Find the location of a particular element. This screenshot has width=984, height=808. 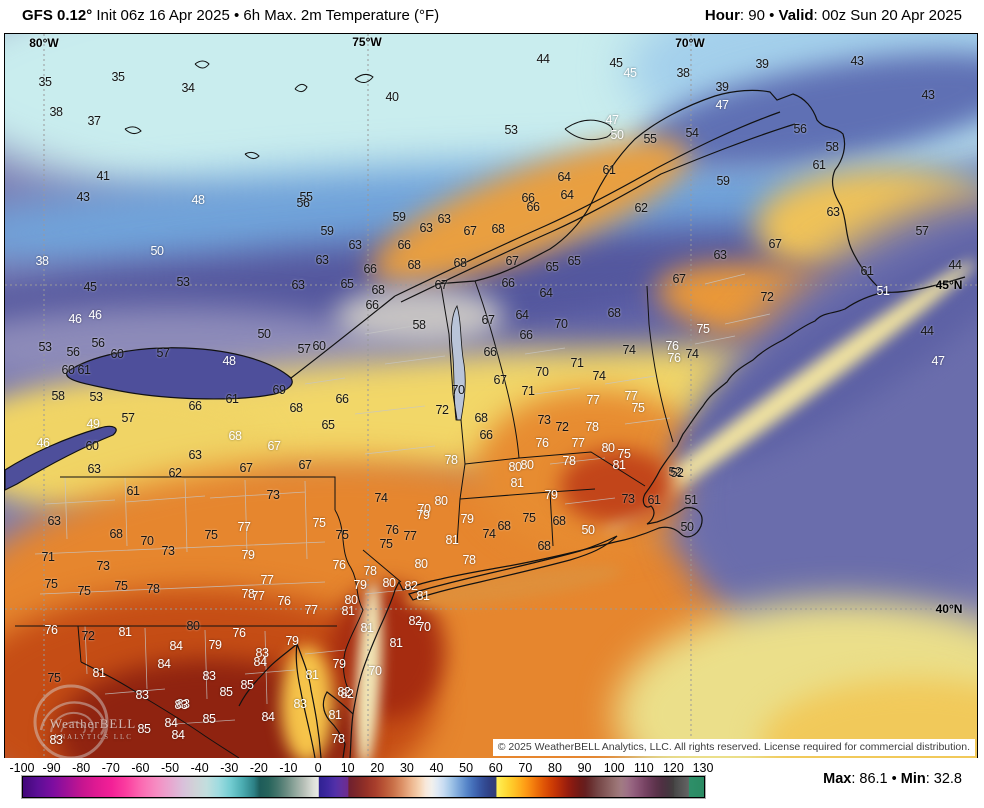

ma-south-border is located at coordinates (527, 494).